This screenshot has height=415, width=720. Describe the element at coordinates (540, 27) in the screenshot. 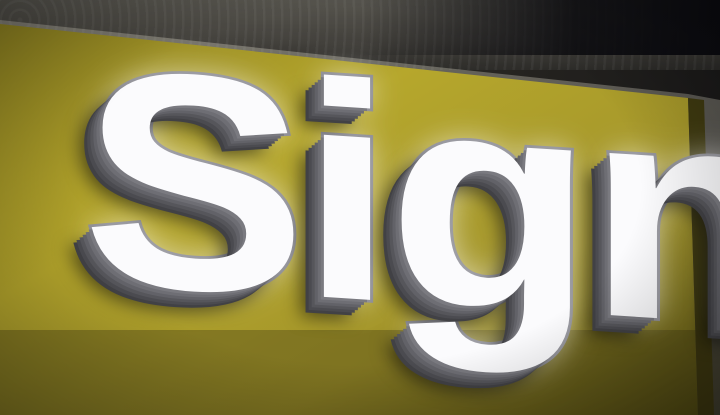

I see `wall-shadow` at that location.